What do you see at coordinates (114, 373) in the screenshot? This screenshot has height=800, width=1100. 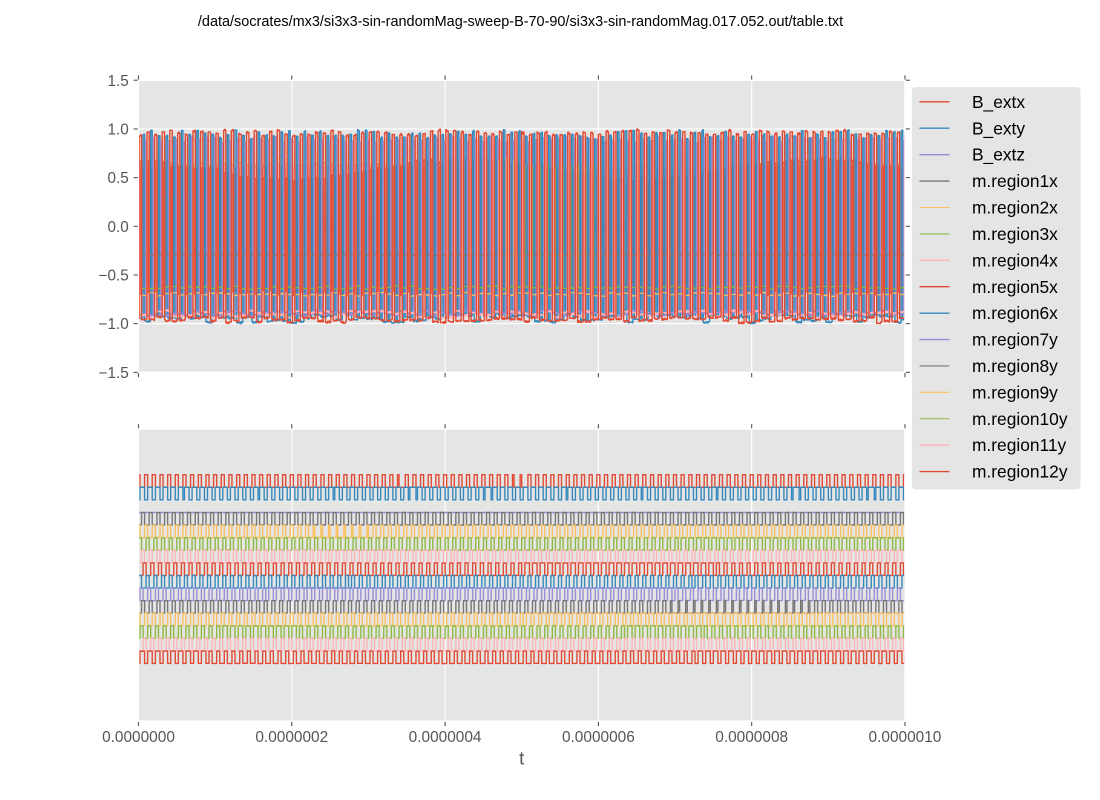 I see `svg-text: −1.5` at bounding box center [114, 373].